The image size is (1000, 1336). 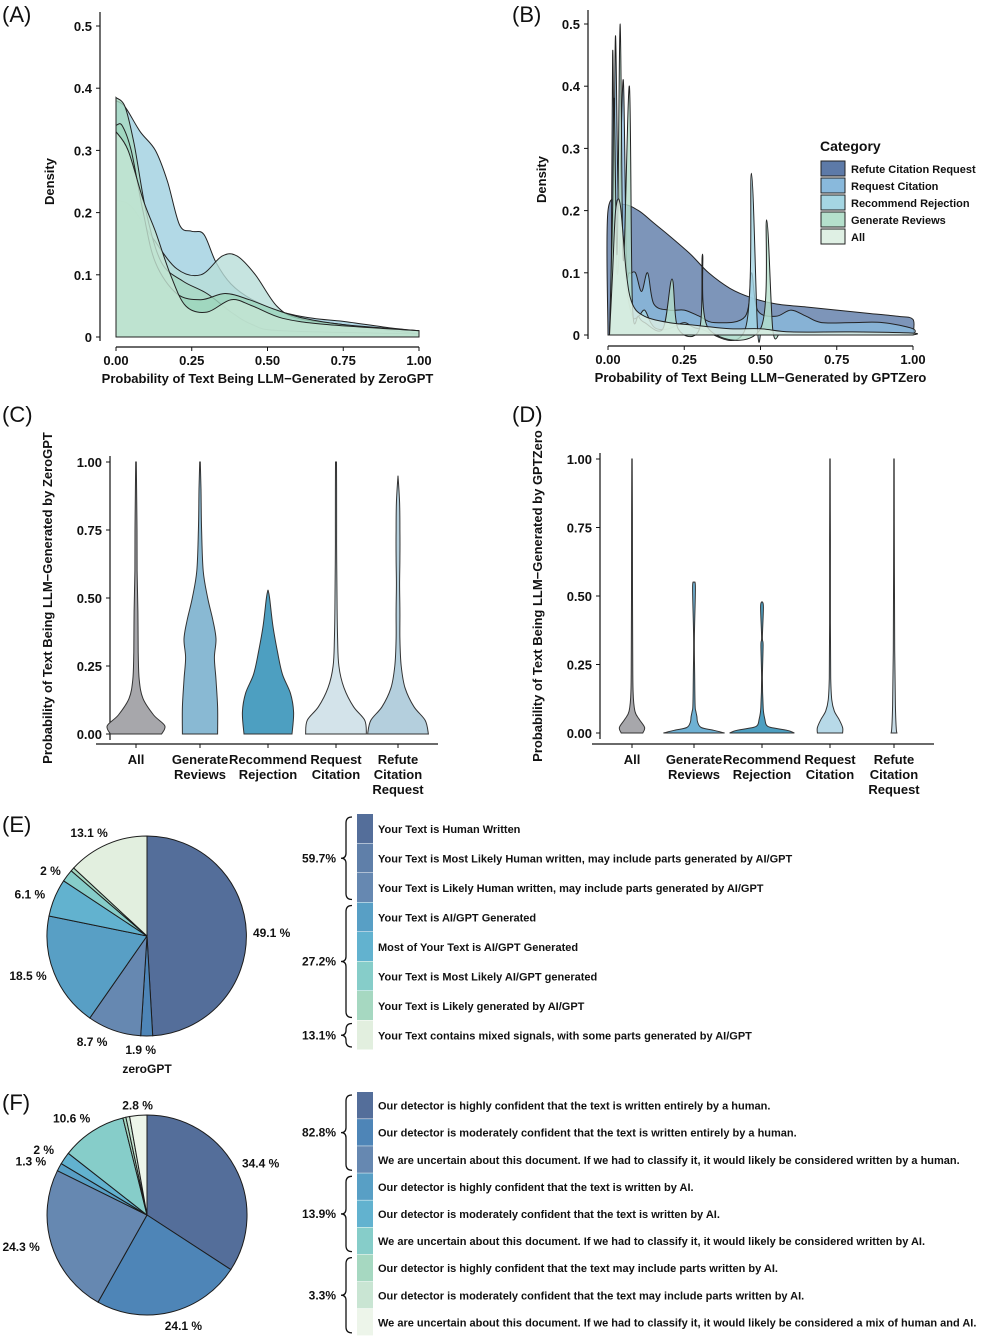 I want to click on slice-label: 18.5 %, so click(x=28, y=976).